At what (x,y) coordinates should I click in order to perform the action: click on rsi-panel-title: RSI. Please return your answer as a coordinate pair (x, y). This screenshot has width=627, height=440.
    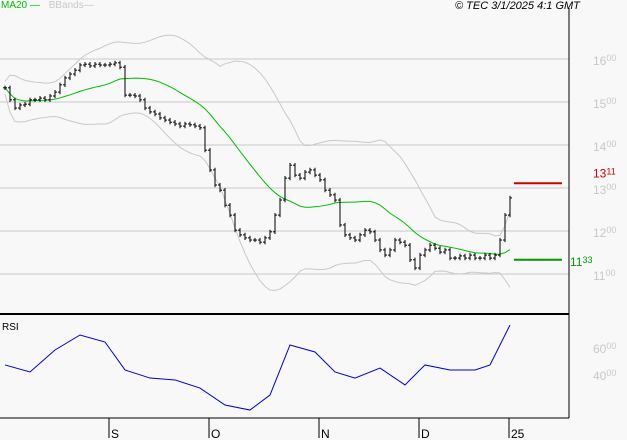
    Looking at the image, I should click on (10, 327).